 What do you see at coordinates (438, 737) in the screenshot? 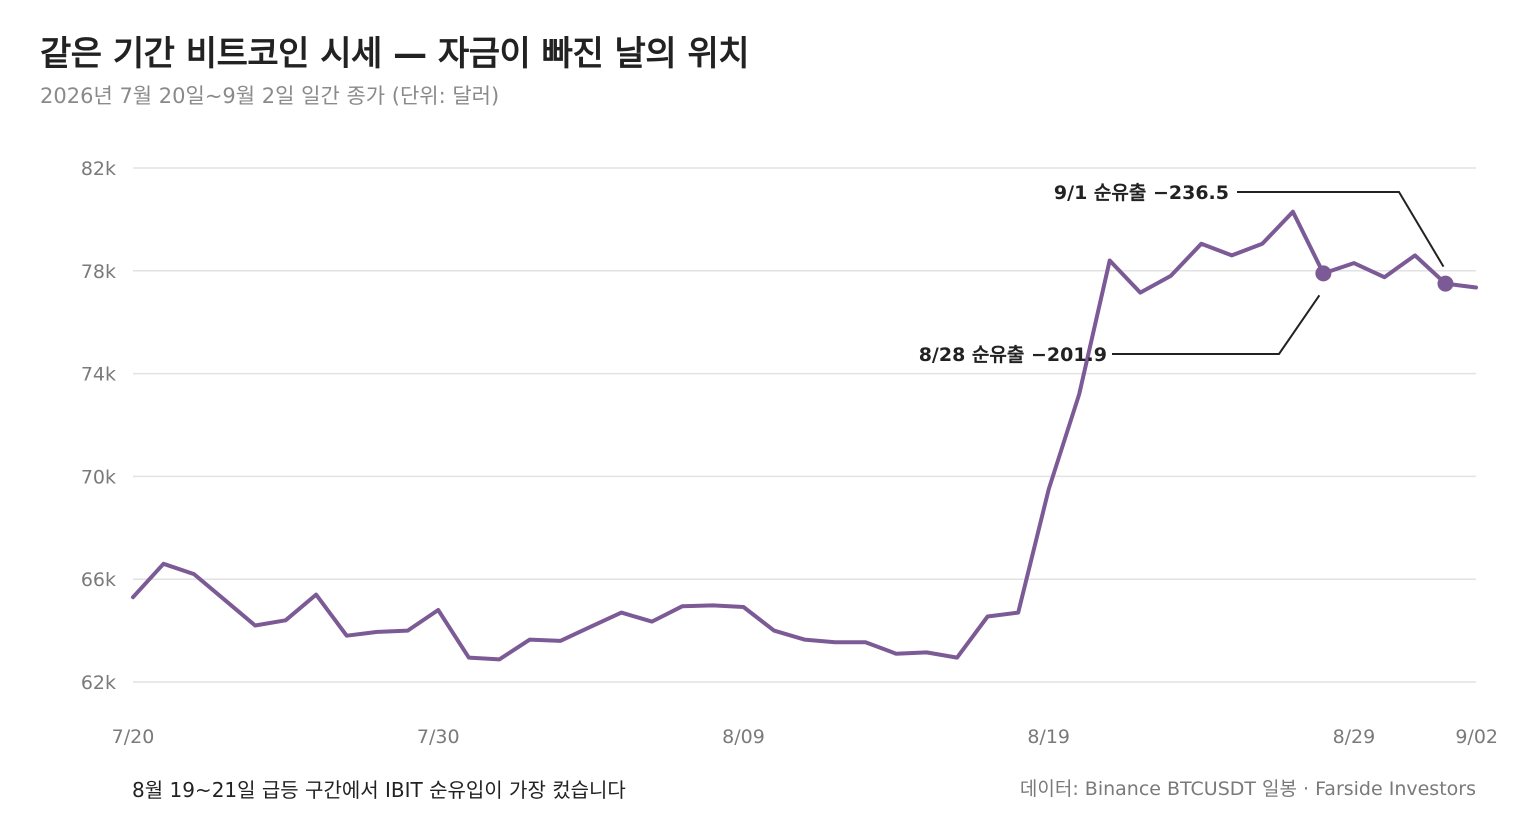
I see `x-tick-label: 7/30` at bounding box center [438, 737].